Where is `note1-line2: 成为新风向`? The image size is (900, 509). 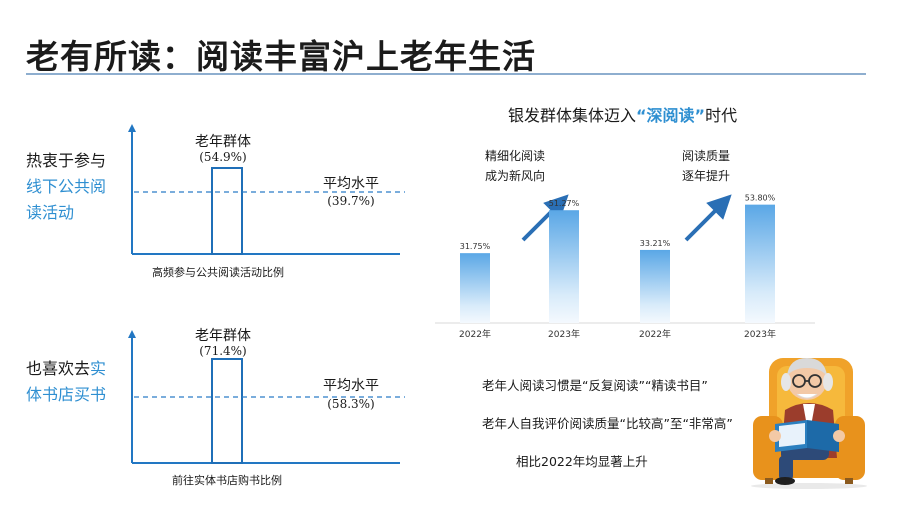
note1-line2: 成为新风向 is located at coordinates (515, 176).